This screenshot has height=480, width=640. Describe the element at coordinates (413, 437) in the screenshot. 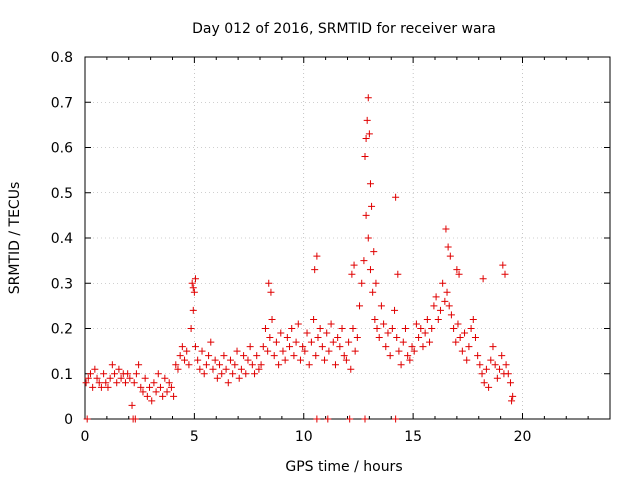

I see `x-tick-label: 15` at that location.